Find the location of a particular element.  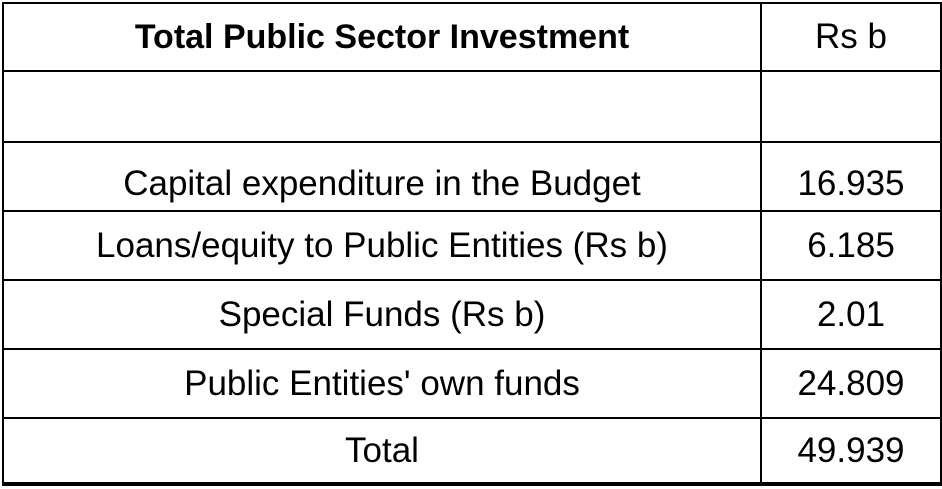

blank-value-cell is located at coordinates (851, 106).